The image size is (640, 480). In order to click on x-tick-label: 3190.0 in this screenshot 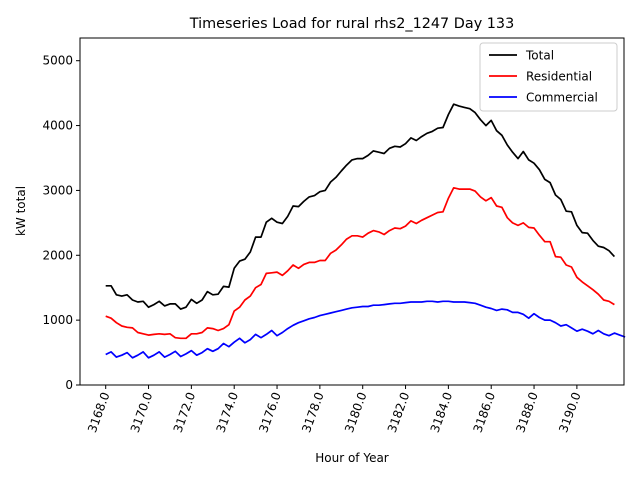, I will do `click(570, 412)`.